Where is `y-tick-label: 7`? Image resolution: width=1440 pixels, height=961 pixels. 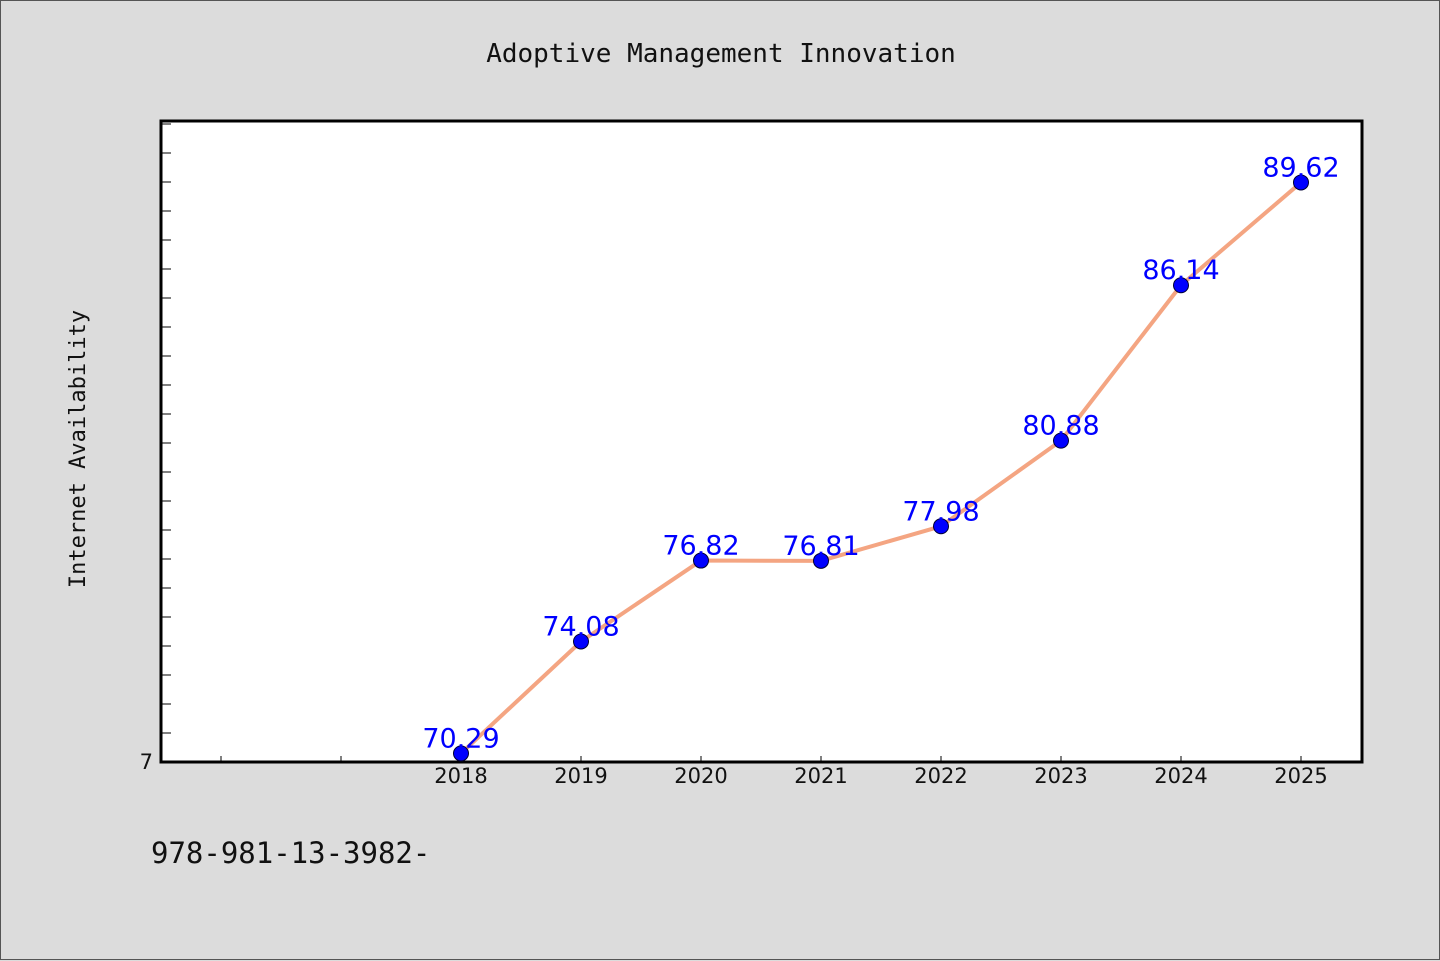
y-tick-label: 7 is located at coordinates (146, 762).